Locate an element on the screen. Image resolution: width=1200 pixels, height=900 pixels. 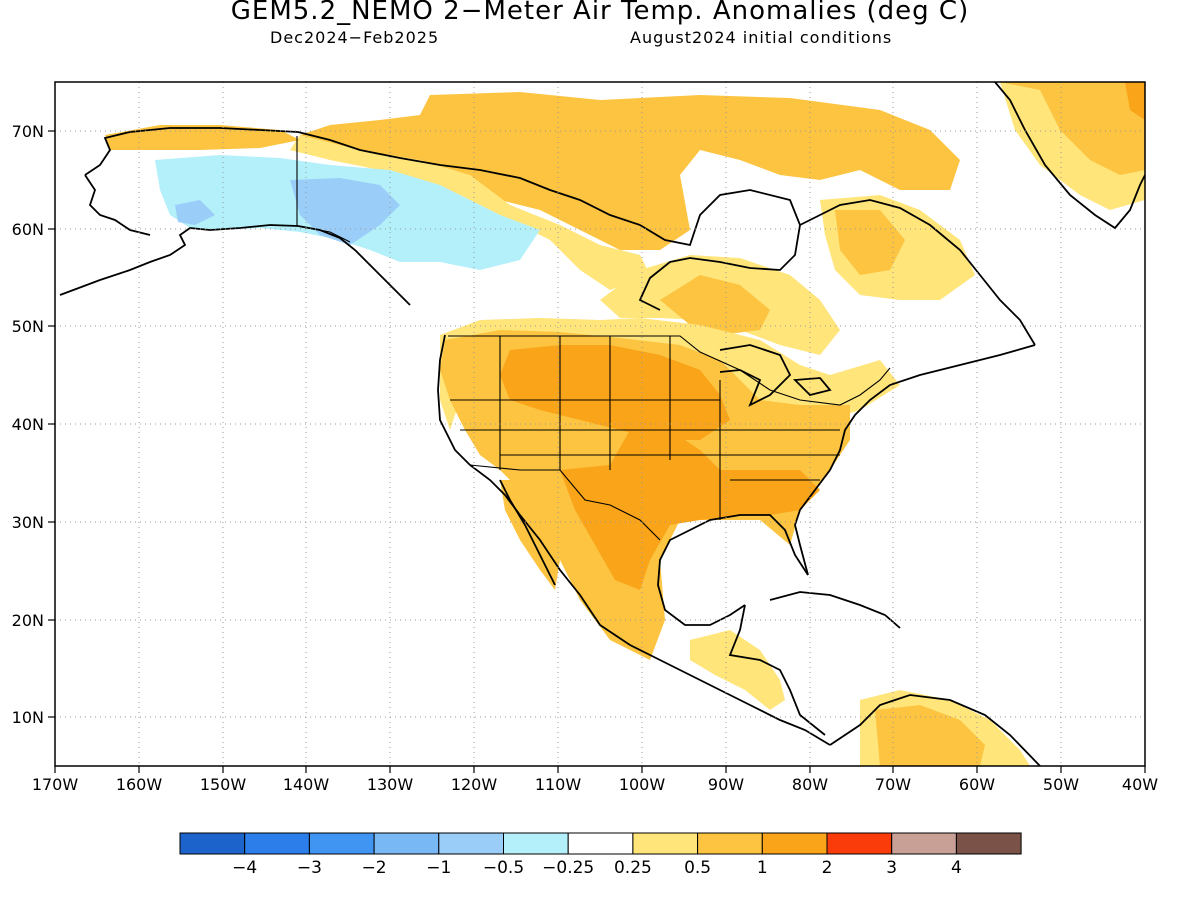
coastline-caribbean is located at coordinates (777, 670).